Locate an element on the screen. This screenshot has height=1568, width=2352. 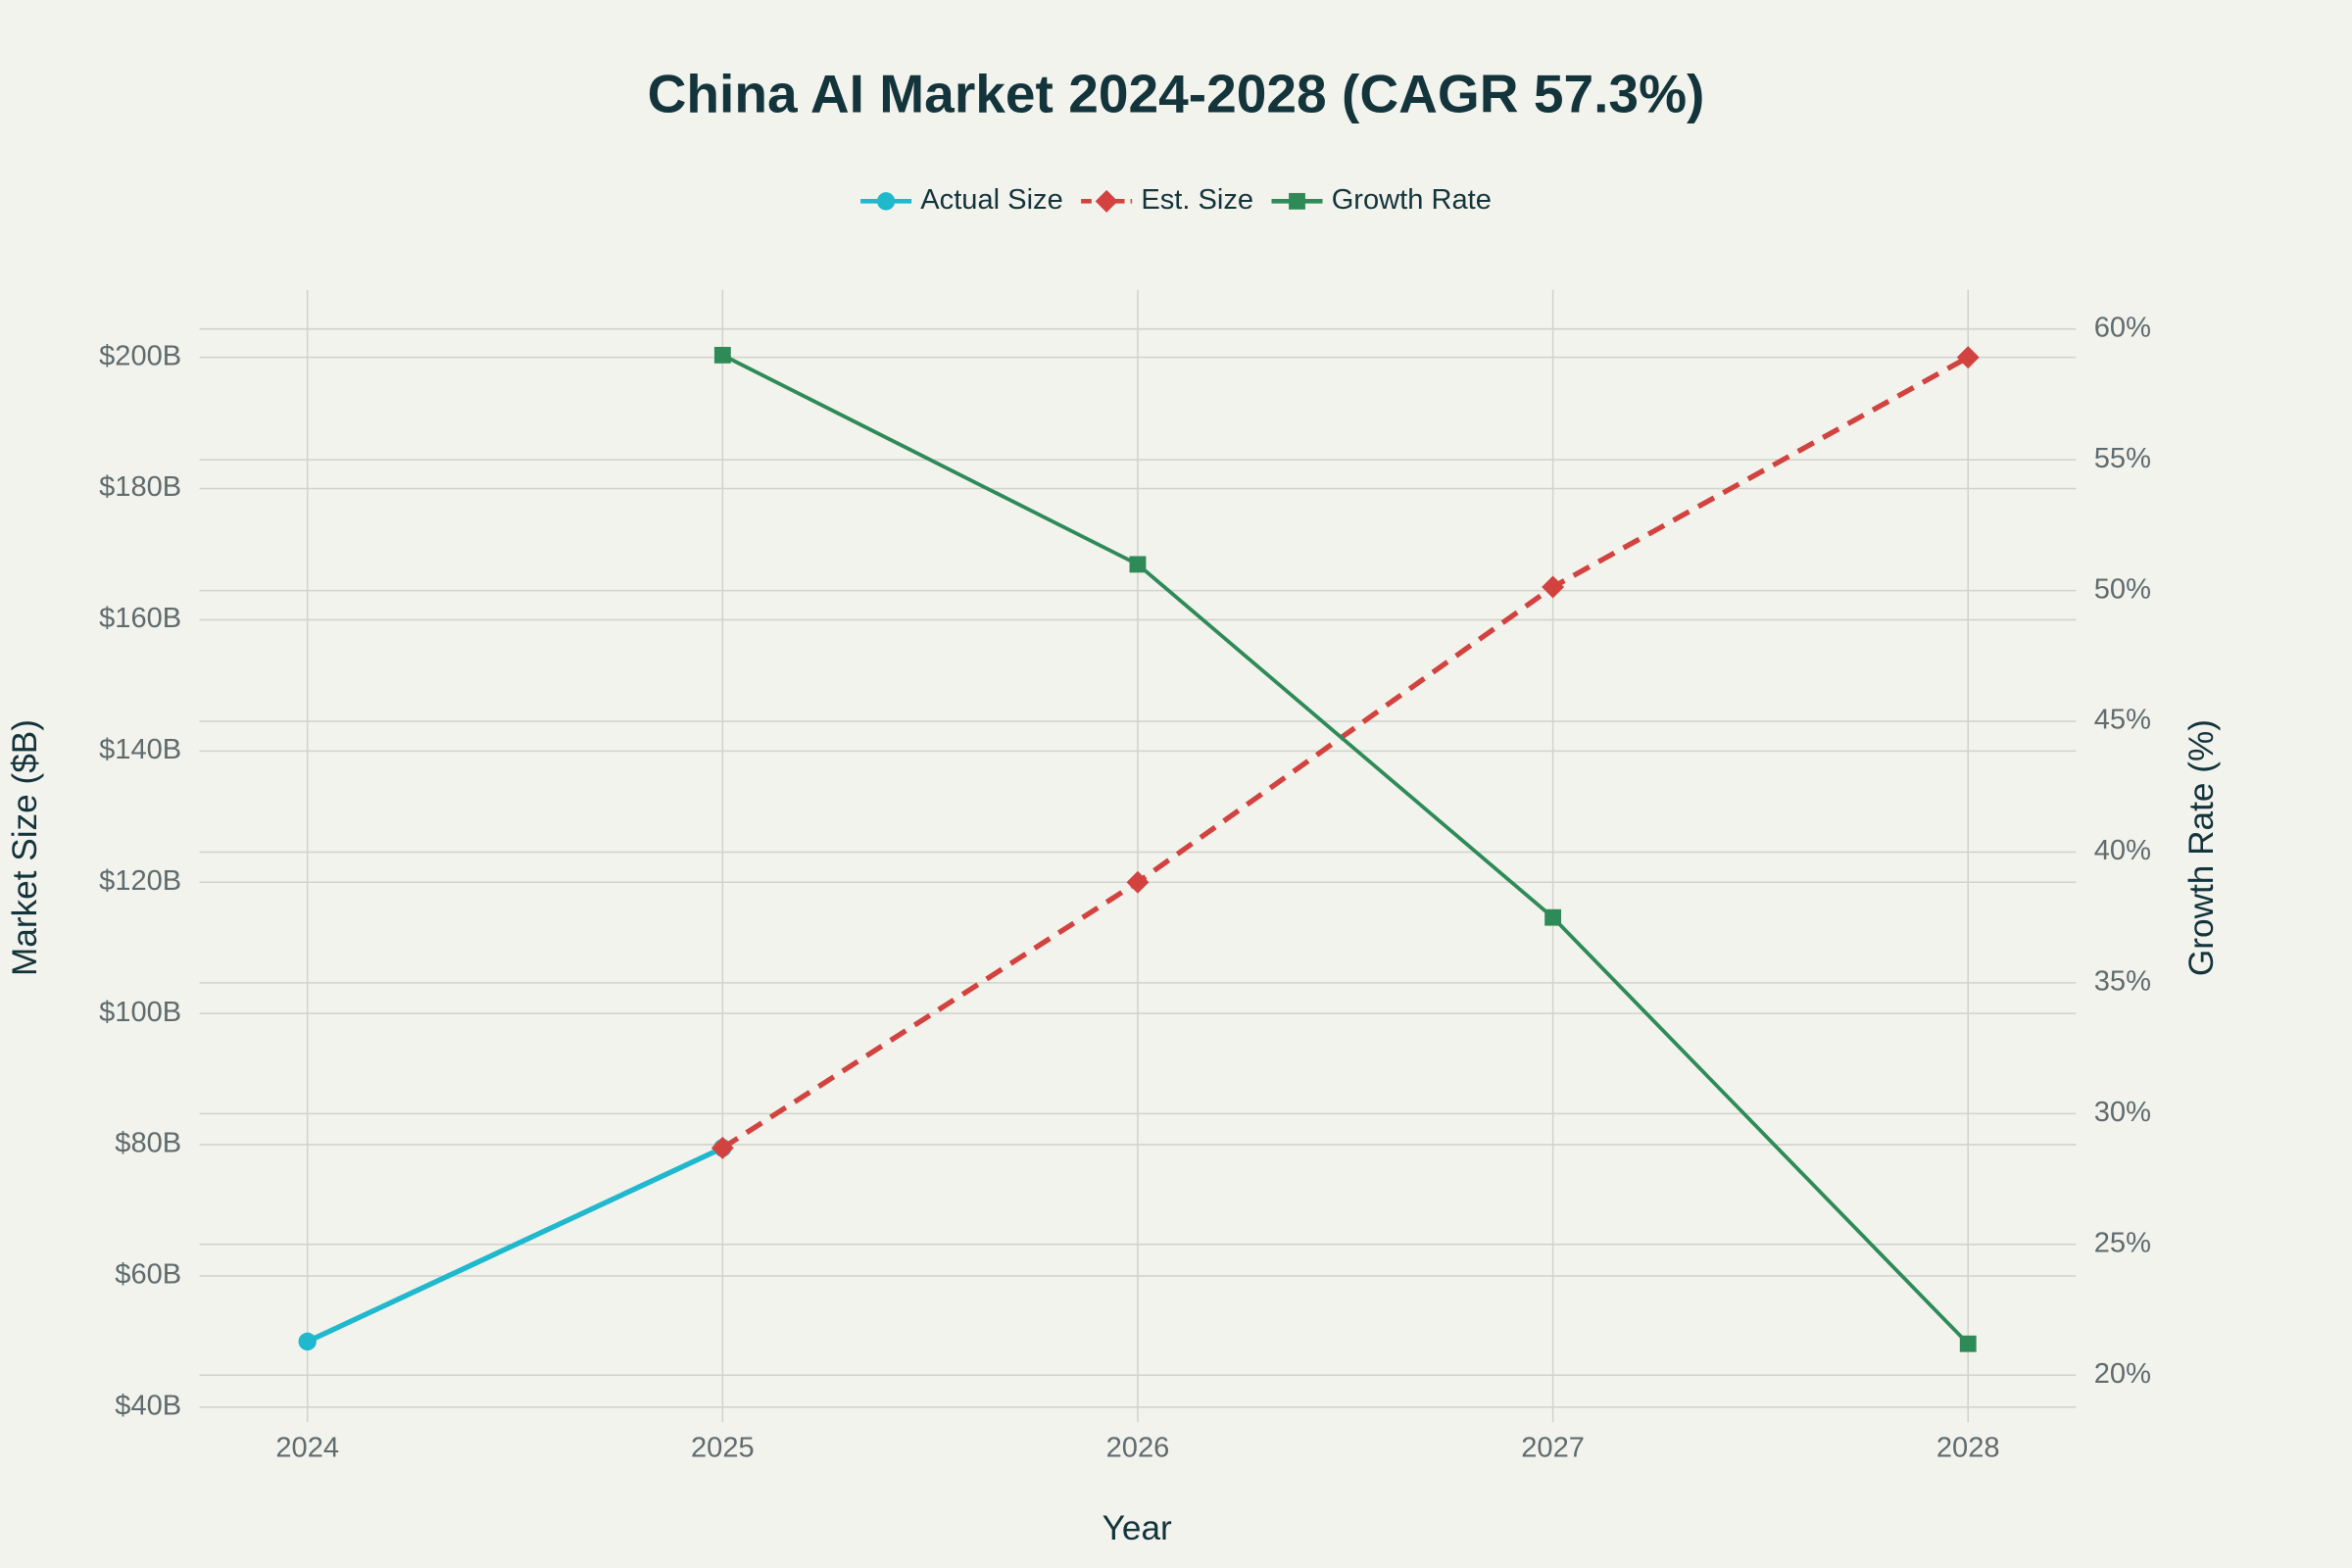
y2-tick-label: 55% is located at coordinates (2122, 458).